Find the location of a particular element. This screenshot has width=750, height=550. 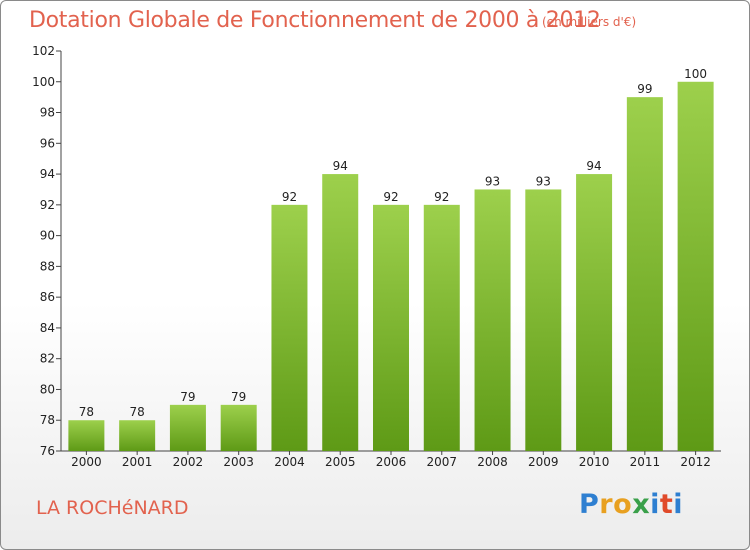

x-tick-label: 2009 is located at coordinates (543, 462).